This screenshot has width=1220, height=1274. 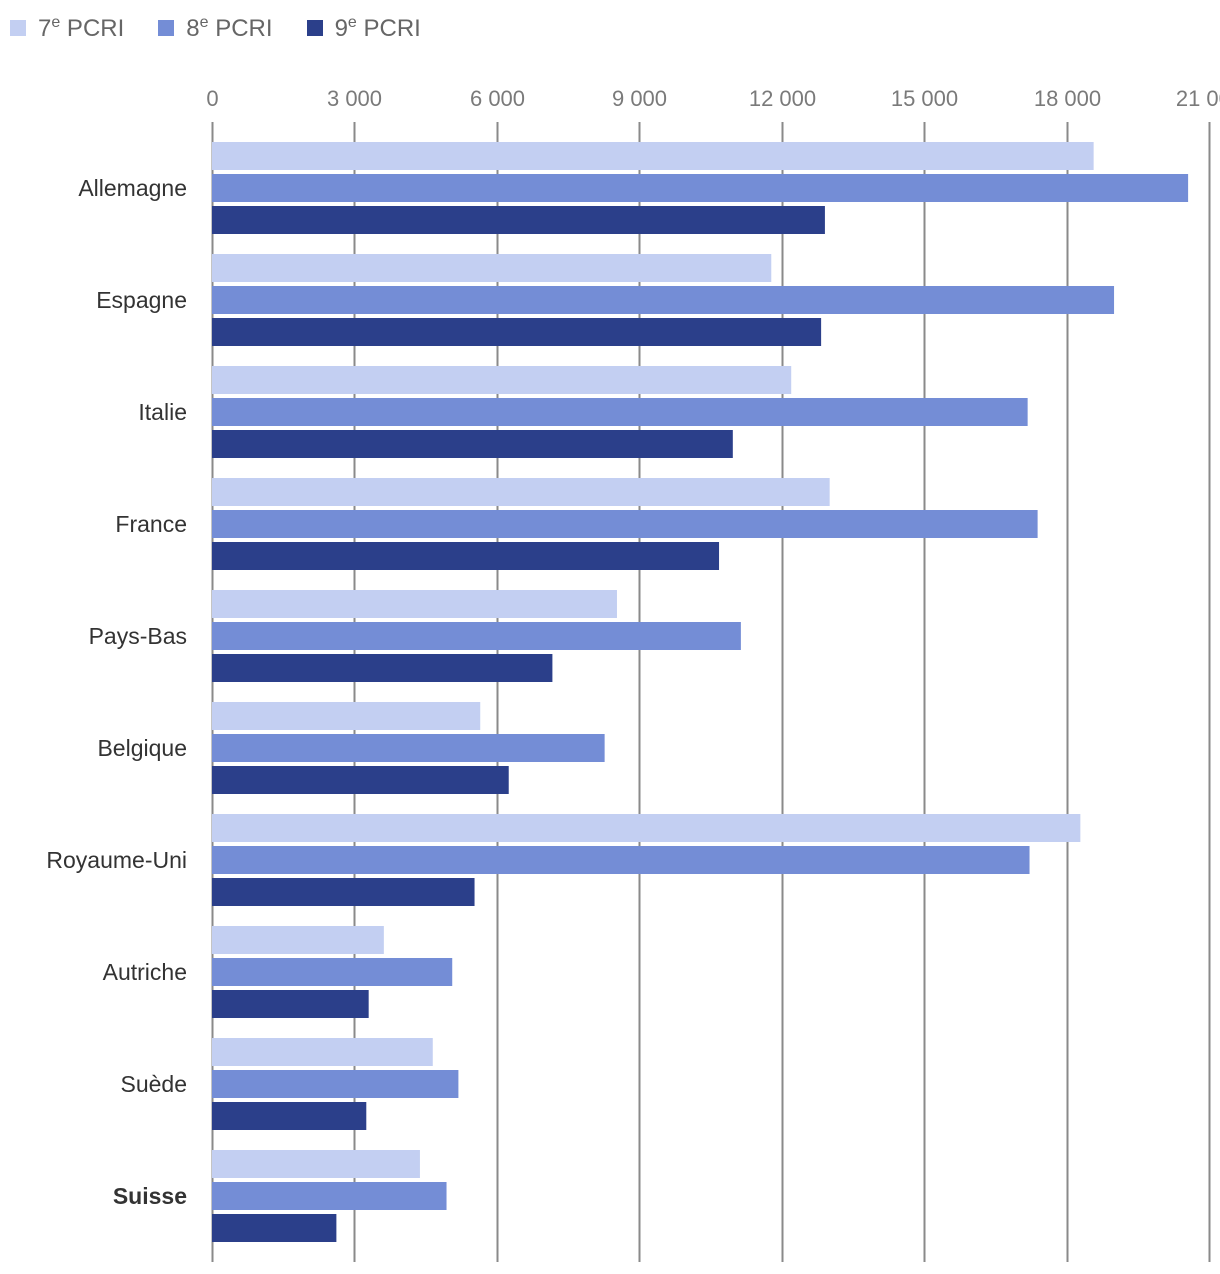 I want to click on legend-label: 8e PCRI, so click(x=229, y=28).